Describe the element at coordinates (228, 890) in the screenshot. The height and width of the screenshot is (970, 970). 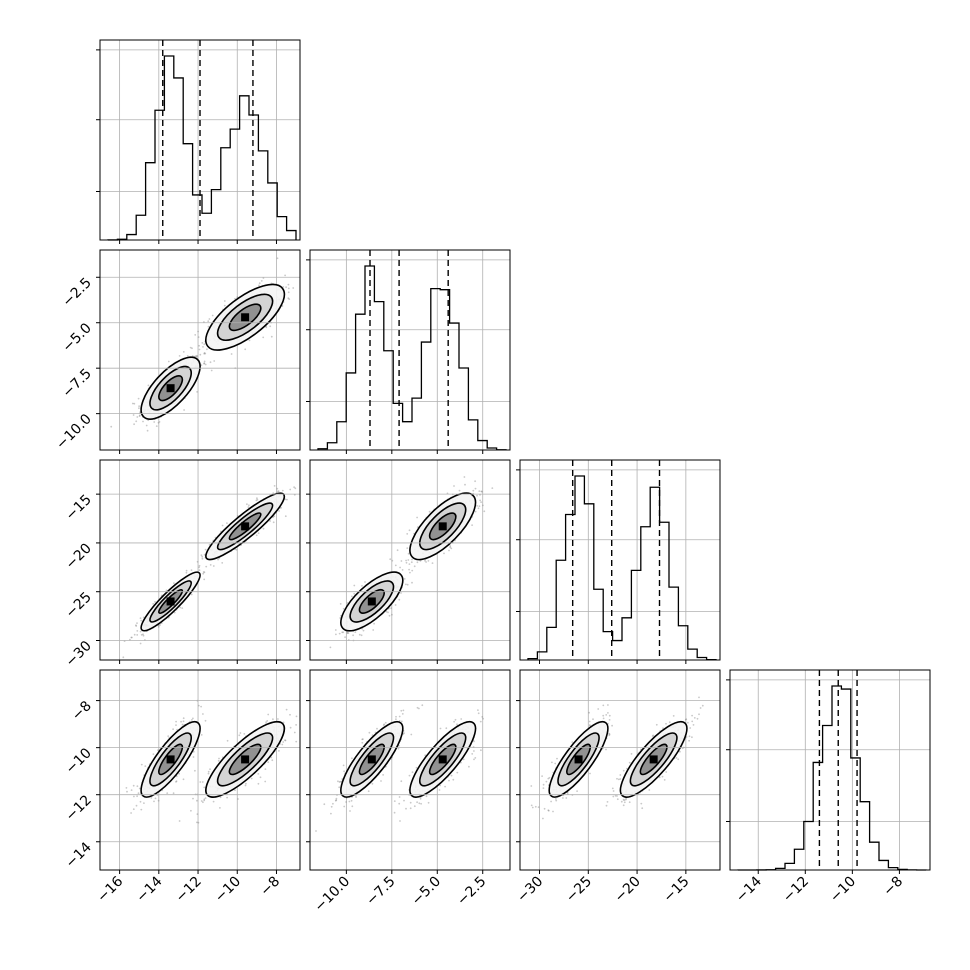
I see `x-tick-label: −10` at that location.